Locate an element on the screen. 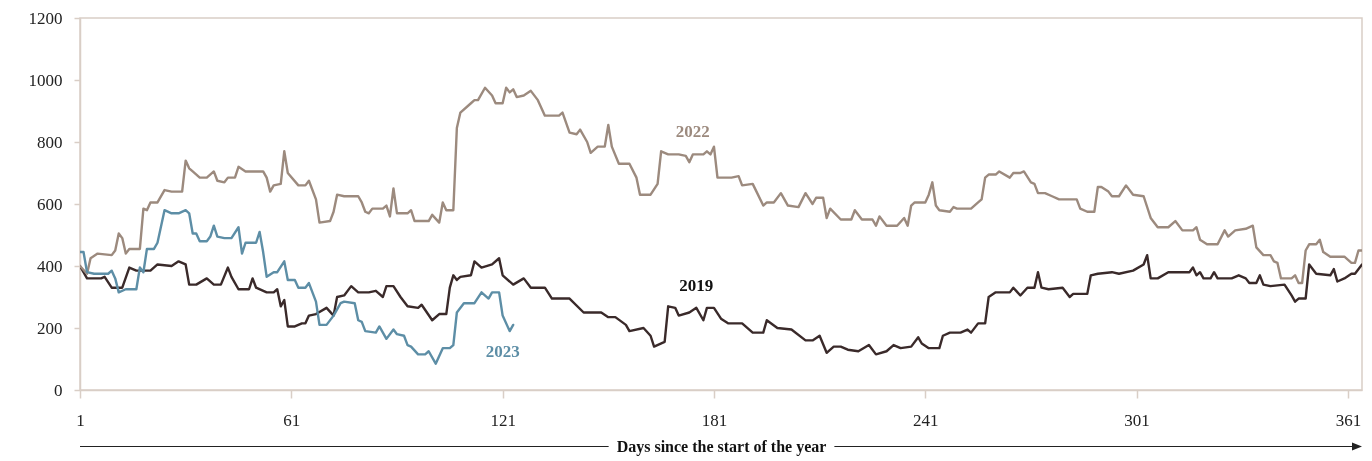 Image resolution: width=1372 pixels, height=461 pixels. series-label: 2022 is located at coordinates (692, 132).